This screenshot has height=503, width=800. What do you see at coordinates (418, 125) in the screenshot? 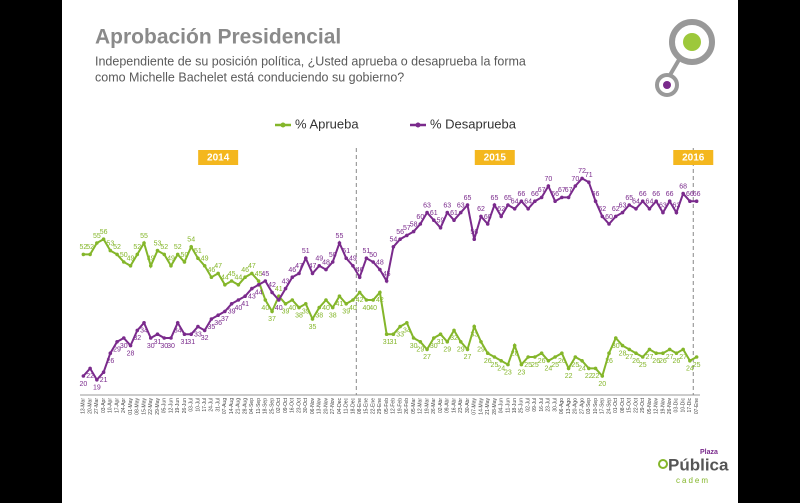
I see `legend-marker` at bounding box center [418, 125].